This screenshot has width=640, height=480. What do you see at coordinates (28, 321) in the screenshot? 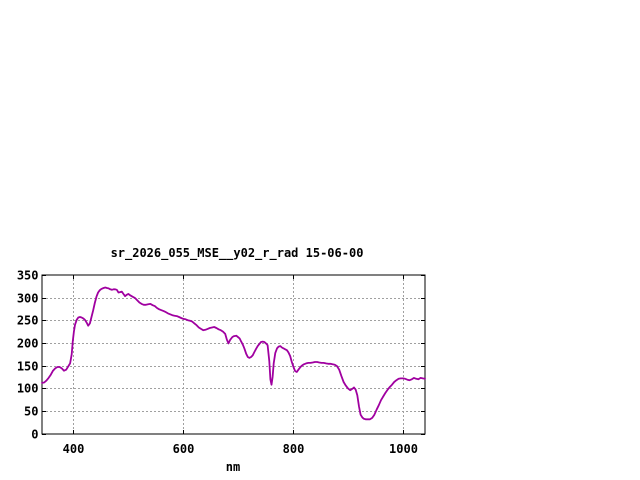
I see `y-tick-label: 250` at bounding box center [28, 321].